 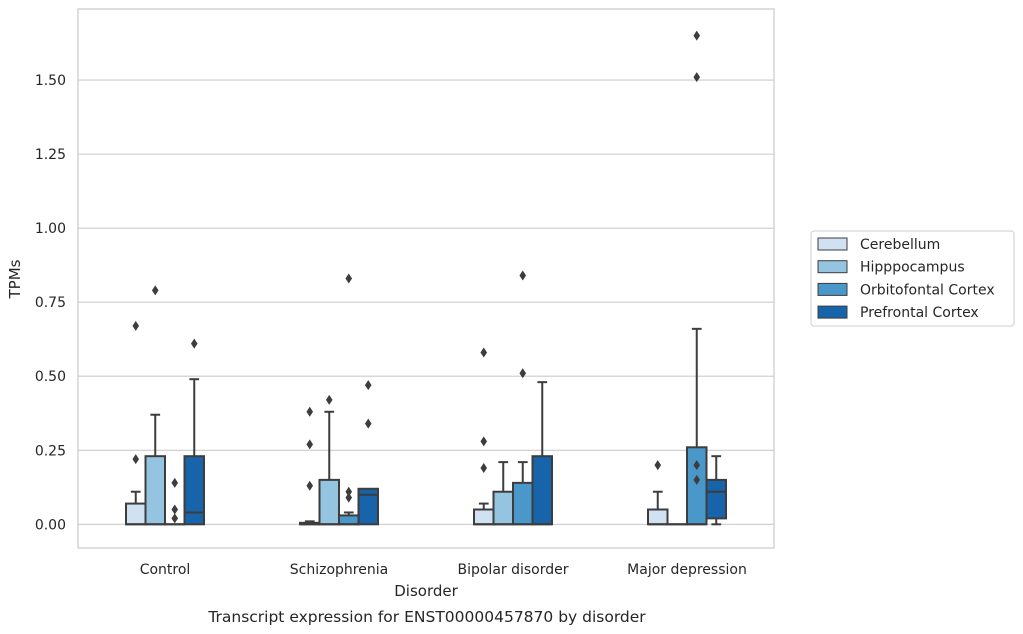 I want to click on y-tick-label: 1.25, so click(x=50, y=155).